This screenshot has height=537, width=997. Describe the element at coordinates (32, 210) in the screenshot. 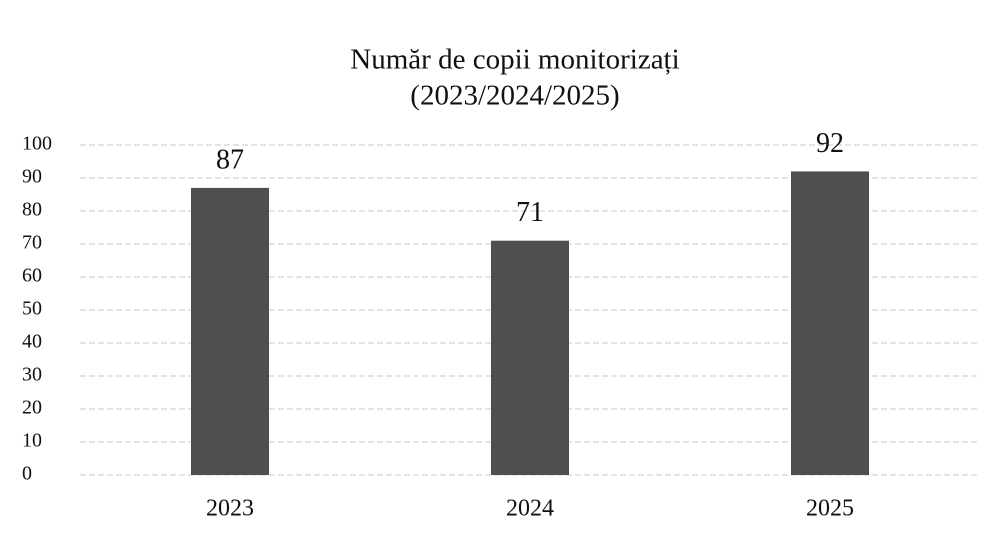

I see `y-tick-label: 80` at that location.